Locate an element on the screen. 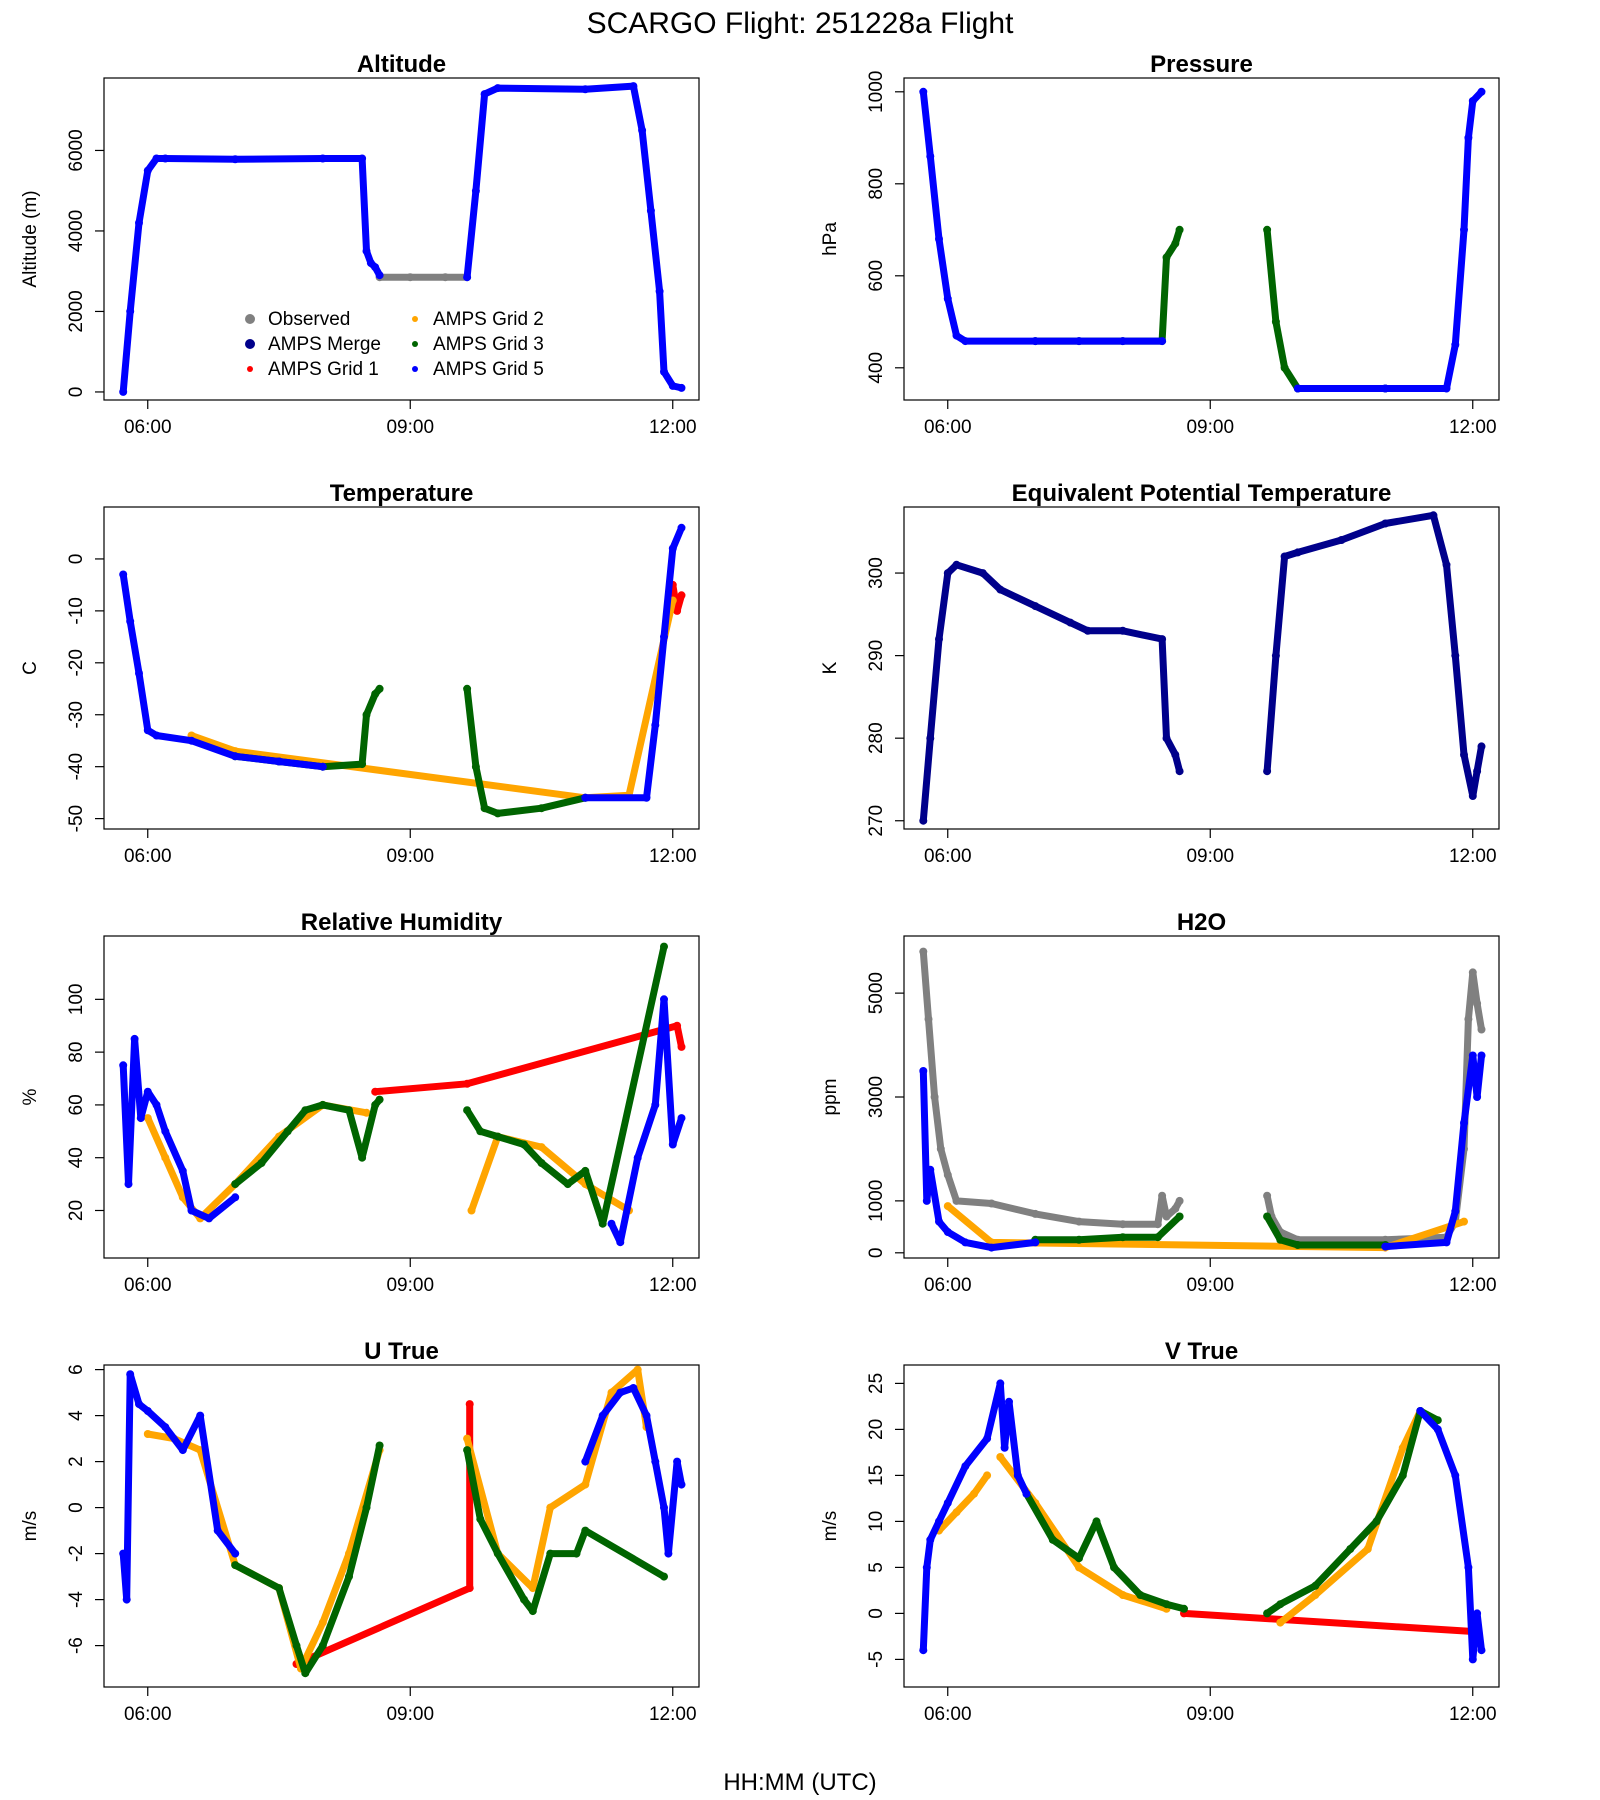  y-tick-label: 6 is located at coordinates (76, 1369).